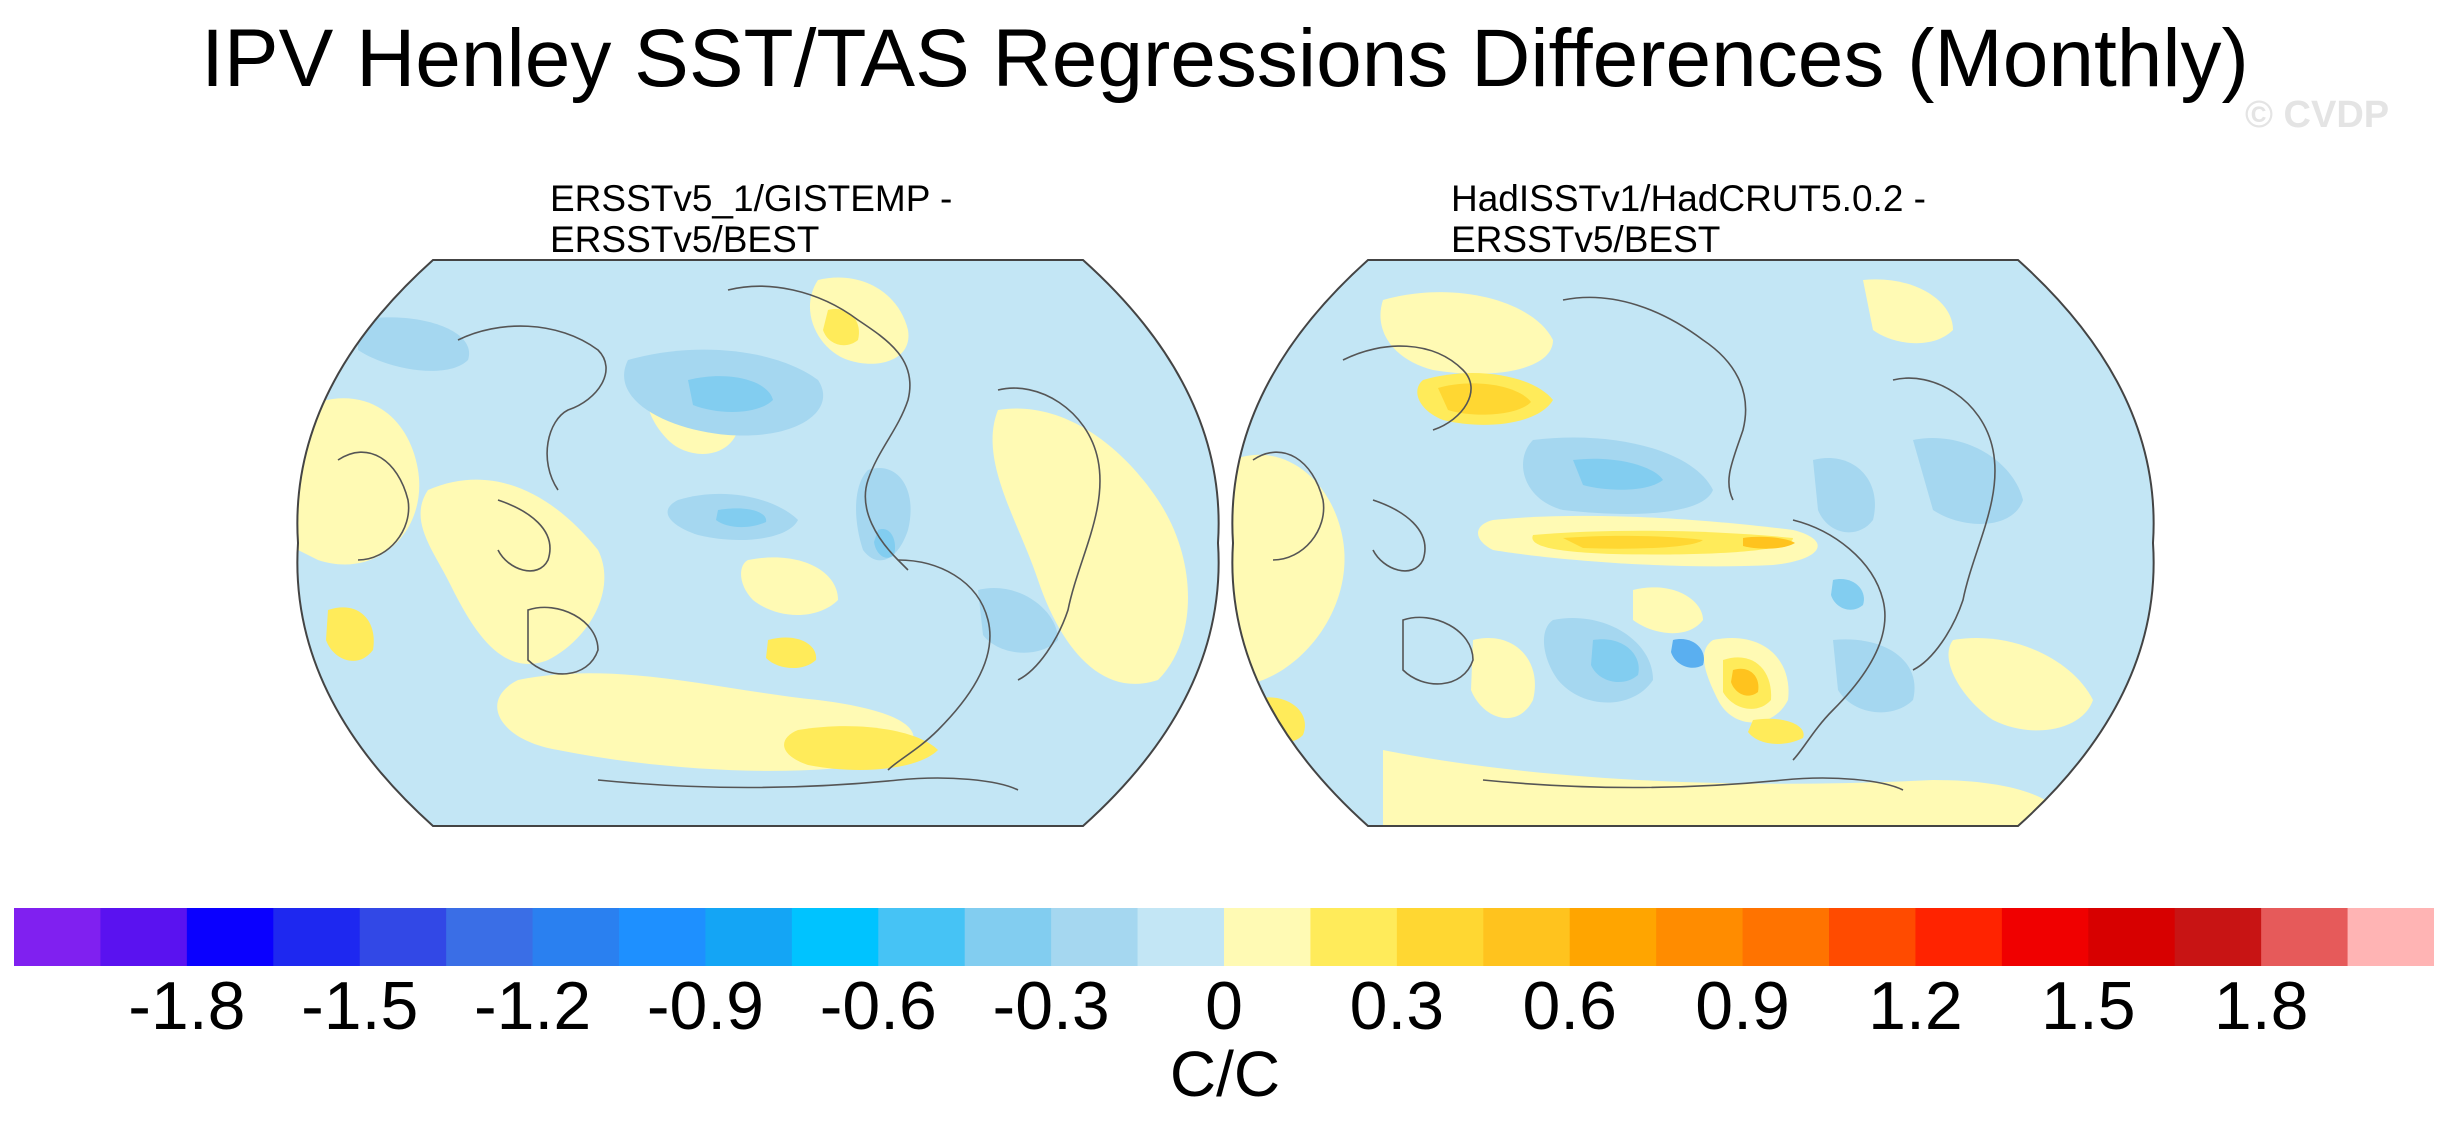 This screenshot has height=1126, width=2450. Describe the element at coordinates (2261, 1006) in the screenshot. I see `colorbar-tick-label: 1.8` at that location.